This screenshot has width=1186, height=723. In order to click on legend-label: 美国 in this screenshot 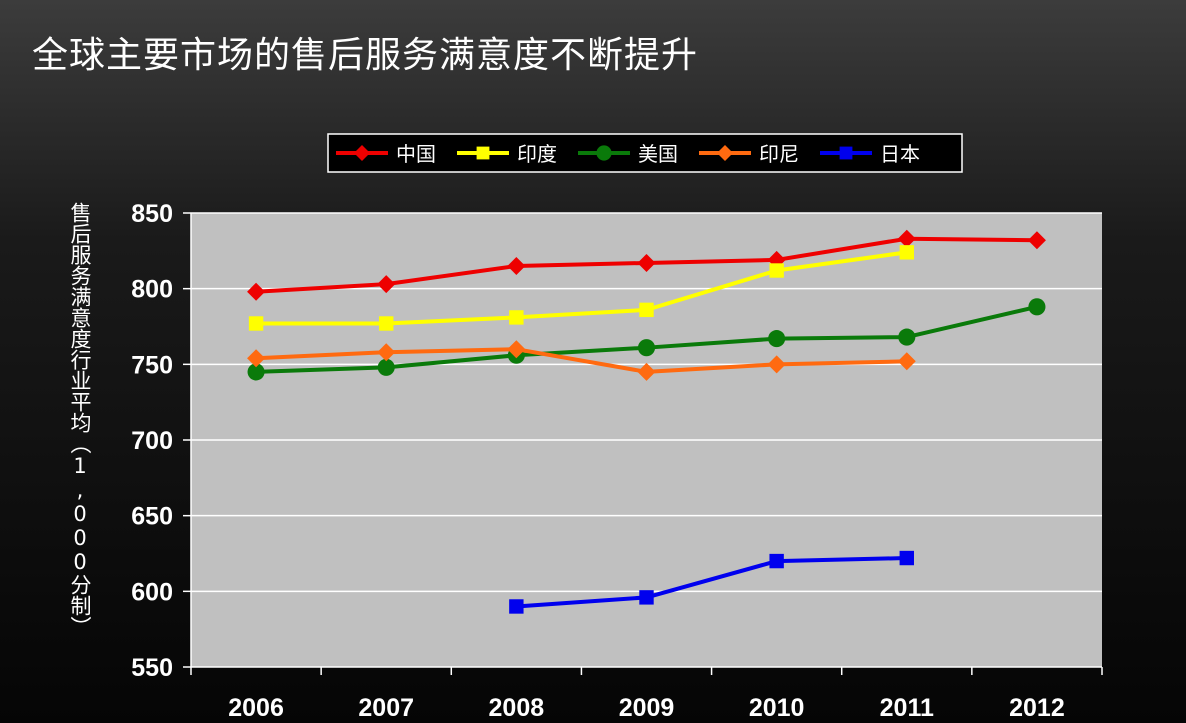, I will do `click(658, 154)`.